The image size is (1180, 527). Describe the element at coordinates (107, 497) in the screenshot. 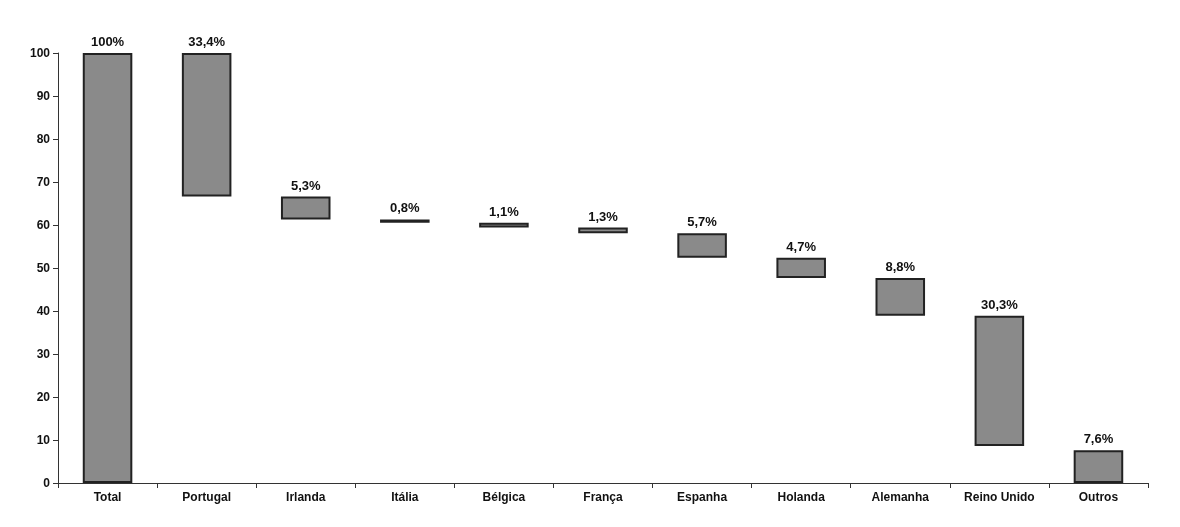

I see `x-tick-label: Total` at that location.